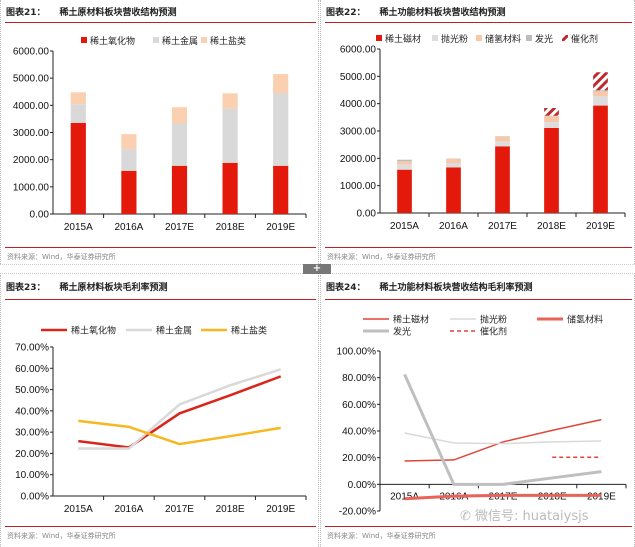 The image size is (635, 547). What do you see at coordinates (32, 390) in the screenshot?
I see `y-tick-label: 50.00%` at bounding box center [32, 390].